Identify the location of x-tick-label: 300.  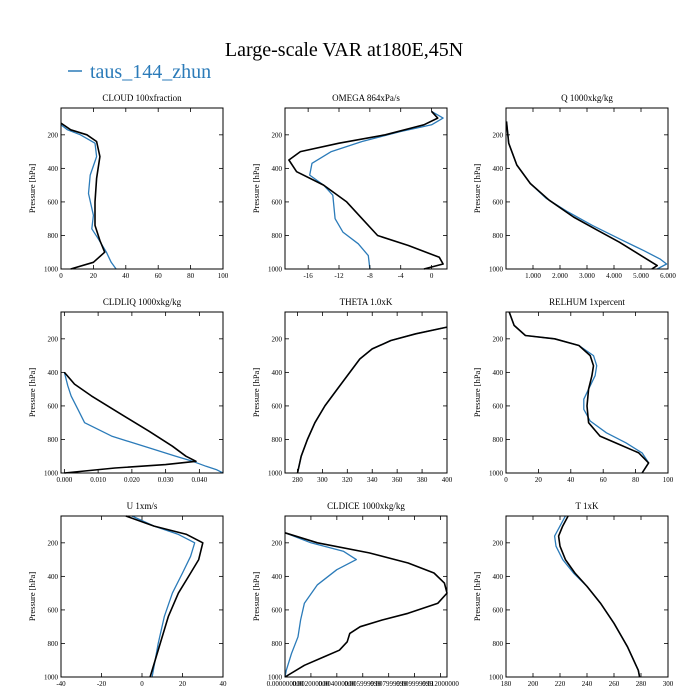
(668, 684).